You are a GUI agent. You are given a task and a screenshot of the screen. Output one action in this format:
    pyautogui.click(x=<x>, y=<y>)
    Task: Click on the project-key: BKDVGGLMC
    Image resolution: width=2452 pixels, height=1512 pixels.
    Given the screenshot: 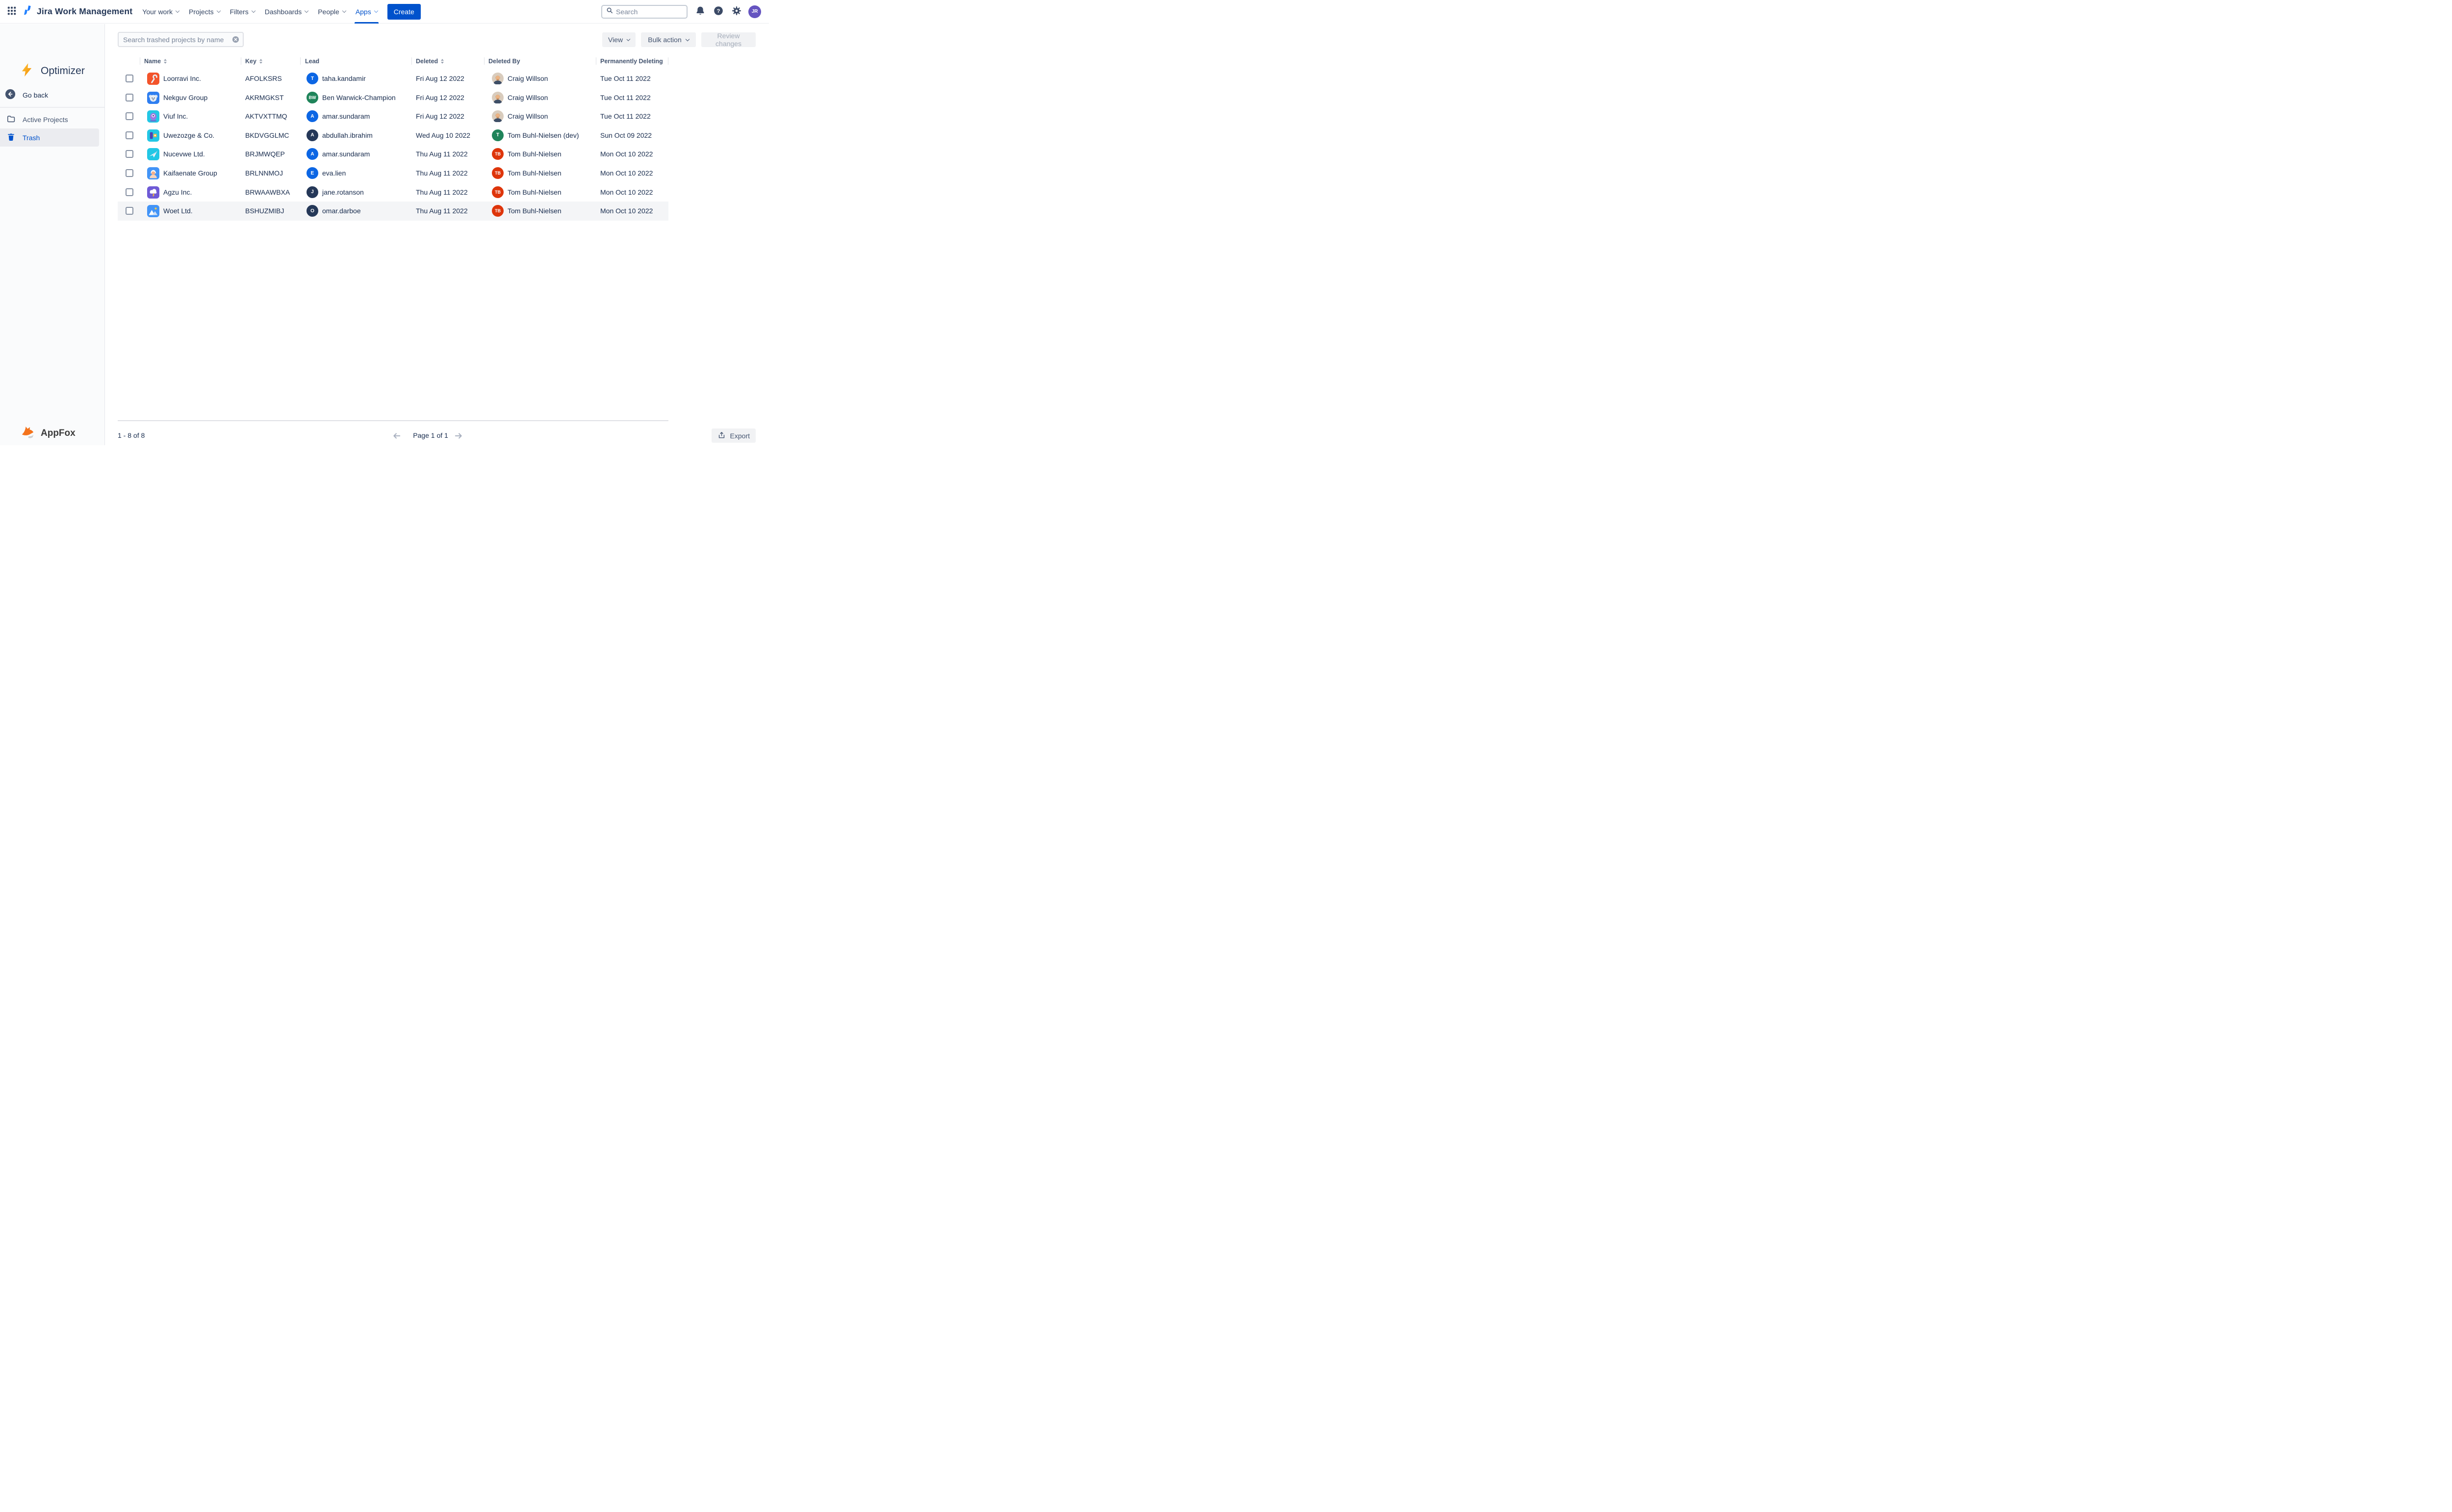 What is the action you would take?
    pyautogui.click(x=267, y=135)
    